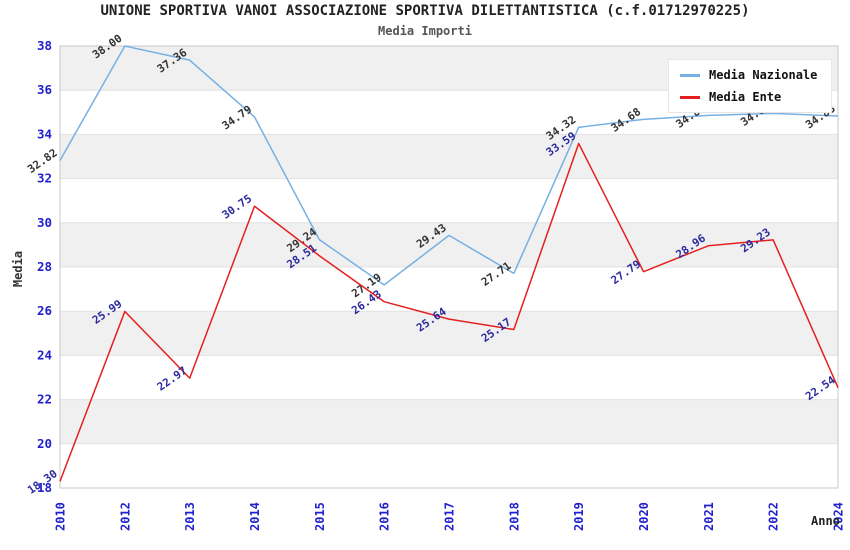  Describe the element at coordinates (255, 516) in the screenshot. I see `x-tick-label: 2014` at that location.